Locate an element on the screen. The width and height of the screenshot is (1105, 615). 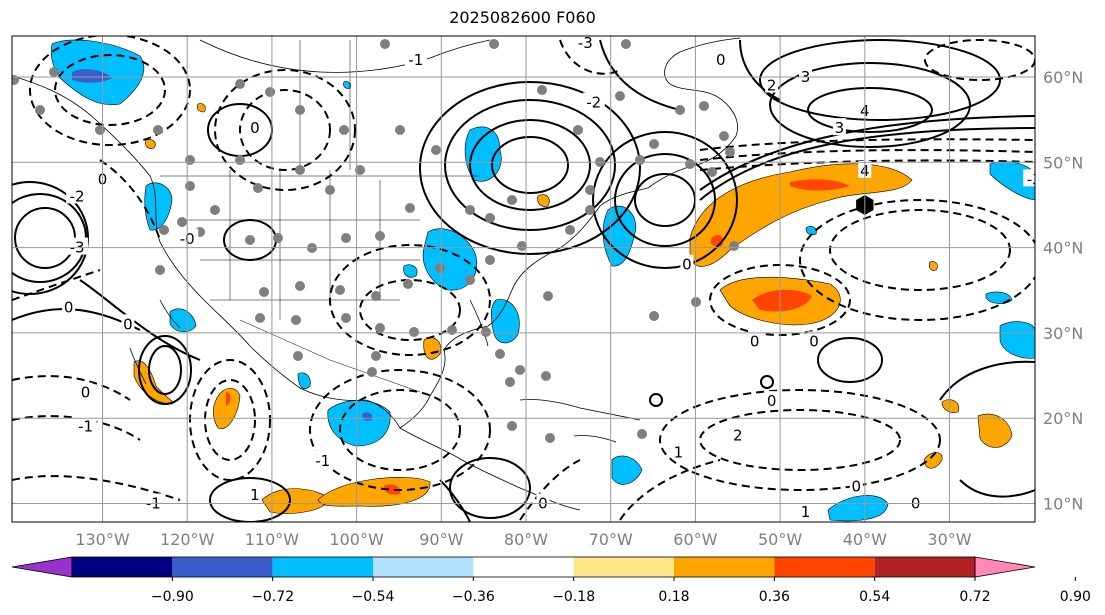
lat-tick-label: 40°N is located at coordinates (1063, 248).